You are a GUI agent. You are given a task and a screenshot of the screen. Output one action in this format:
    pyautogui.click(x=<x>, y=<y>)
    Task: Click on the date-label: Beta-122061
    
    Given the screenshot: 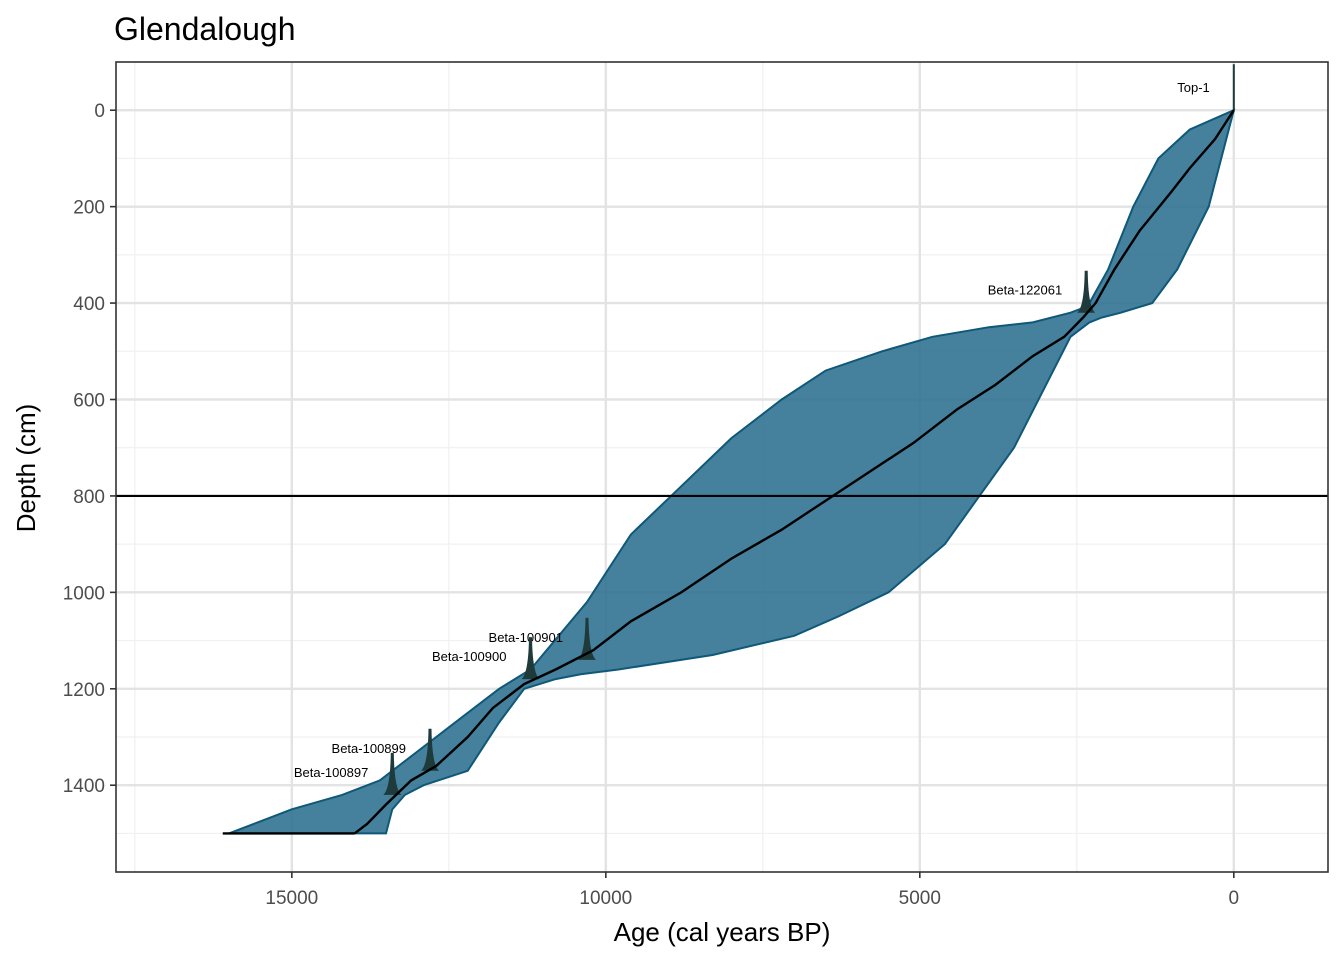 What is the action you would take?
    pyautogui.click(x=1025, y=290)
    